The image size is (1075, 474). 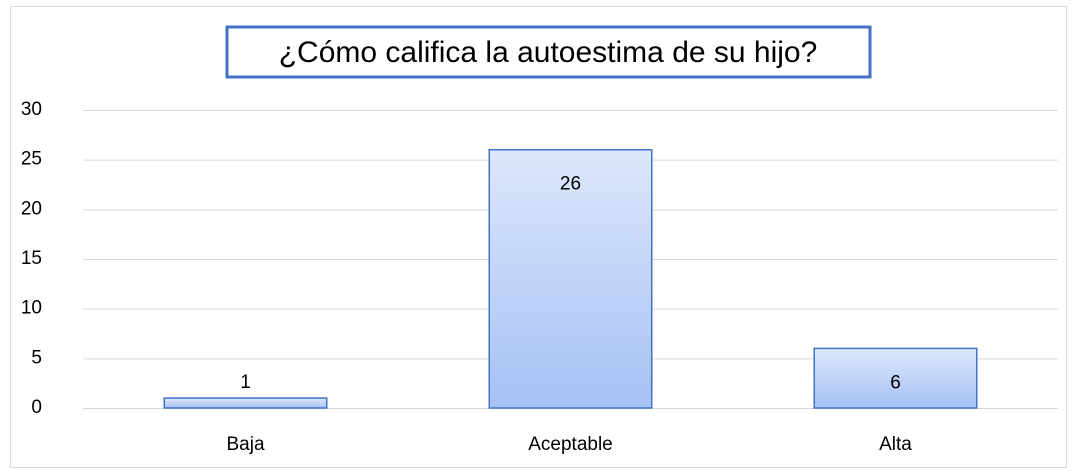 What do you see at coordinates (31, 308) in the screenshot?
I see `y-tick-label: 10` at bounding box center [31, 308].